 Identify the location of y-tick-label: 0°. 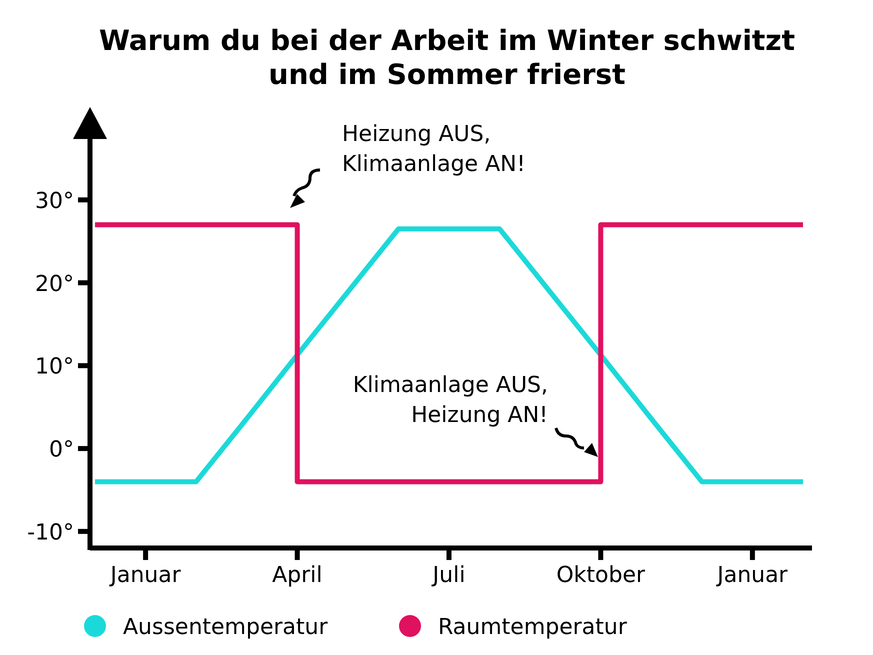
(61, 450).